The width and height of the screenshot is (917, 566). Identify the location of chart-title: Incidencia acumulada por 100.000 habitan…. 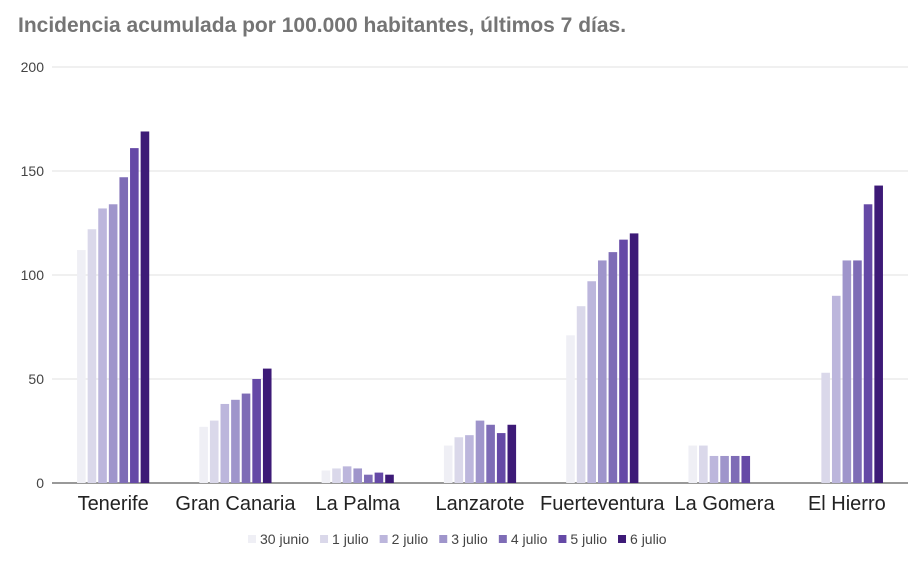
(322, 25).